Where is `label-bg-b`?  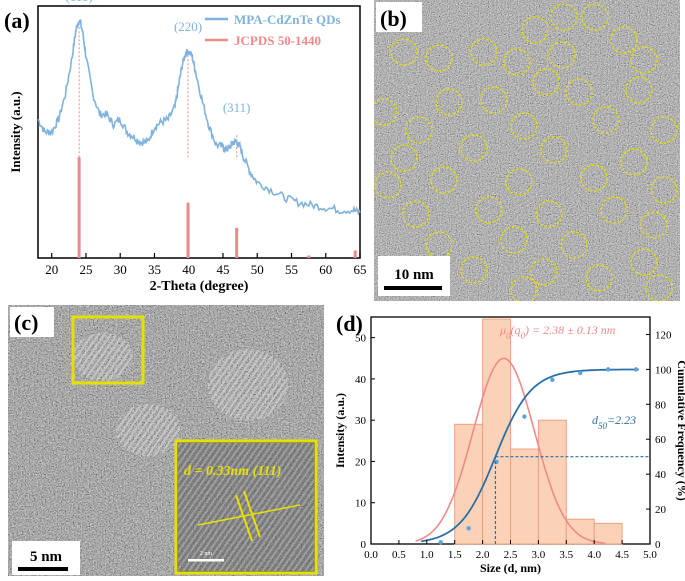
label-bg-b is located at coordinates (399, 17).